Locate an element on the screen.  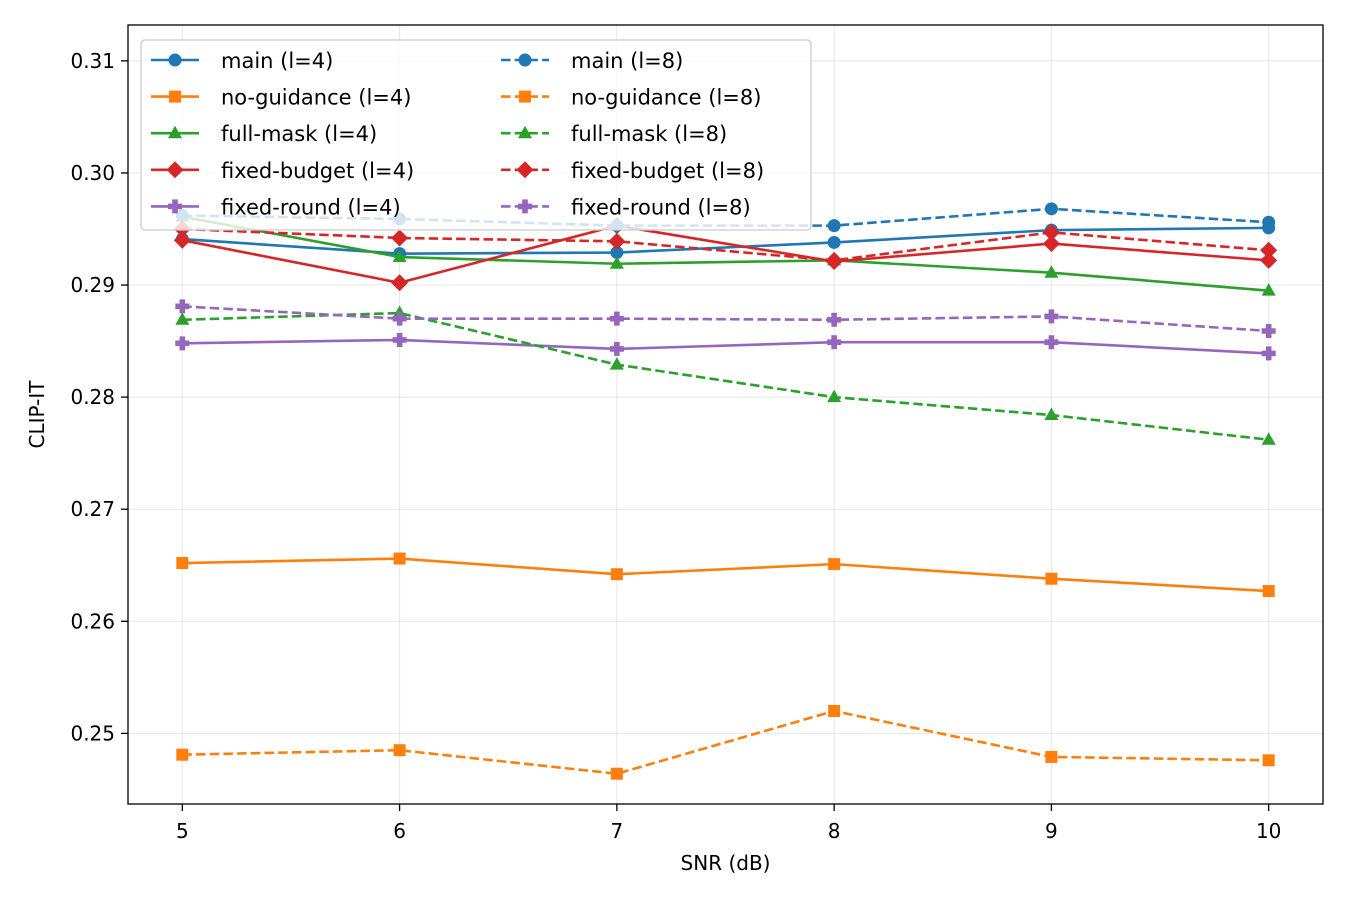
legend-item: main (l=8) is located at coordinates (592, 61).